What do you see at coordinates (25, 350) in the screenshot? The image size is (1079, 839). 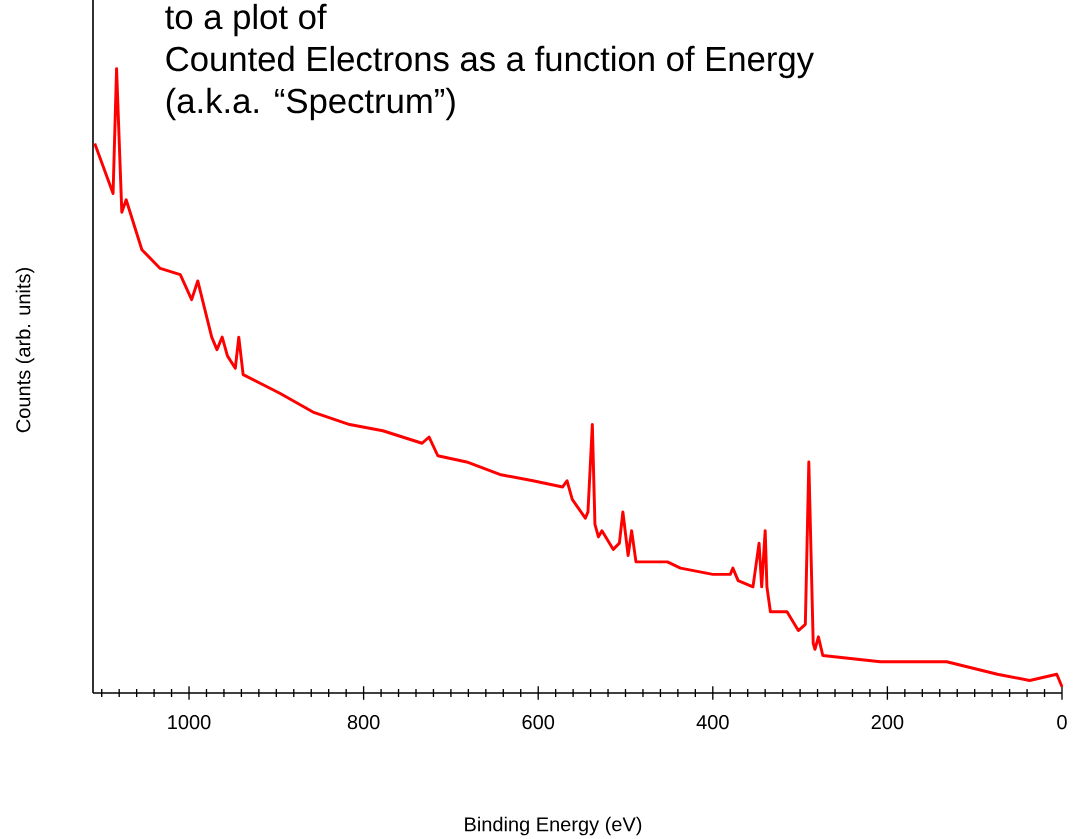 I see `y-axis-title: Counts (arb. units)` at bounding box center [25, 350].